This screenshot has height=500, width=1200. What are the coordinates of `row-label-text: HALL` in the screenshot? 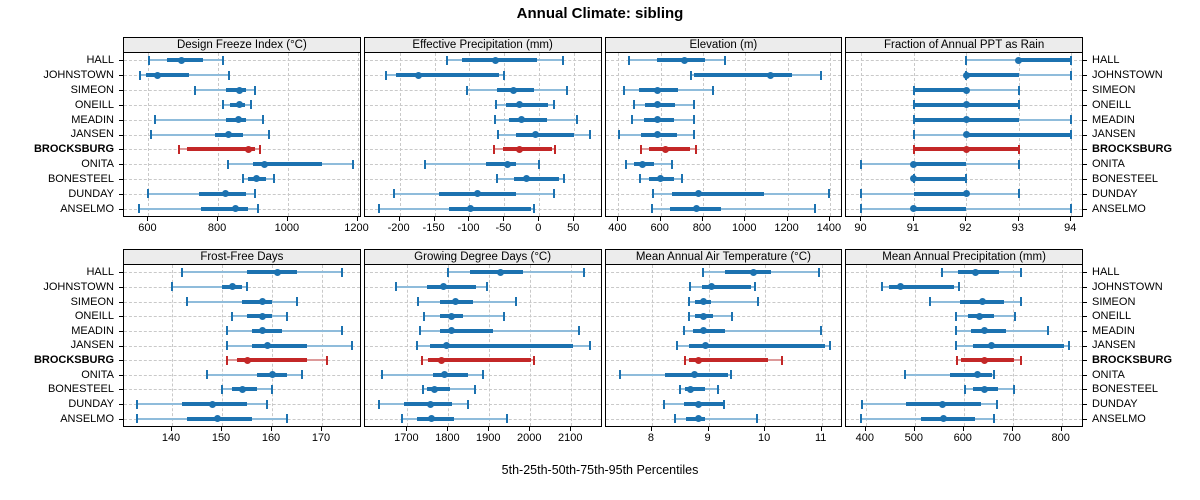 It's located at (100, 60).